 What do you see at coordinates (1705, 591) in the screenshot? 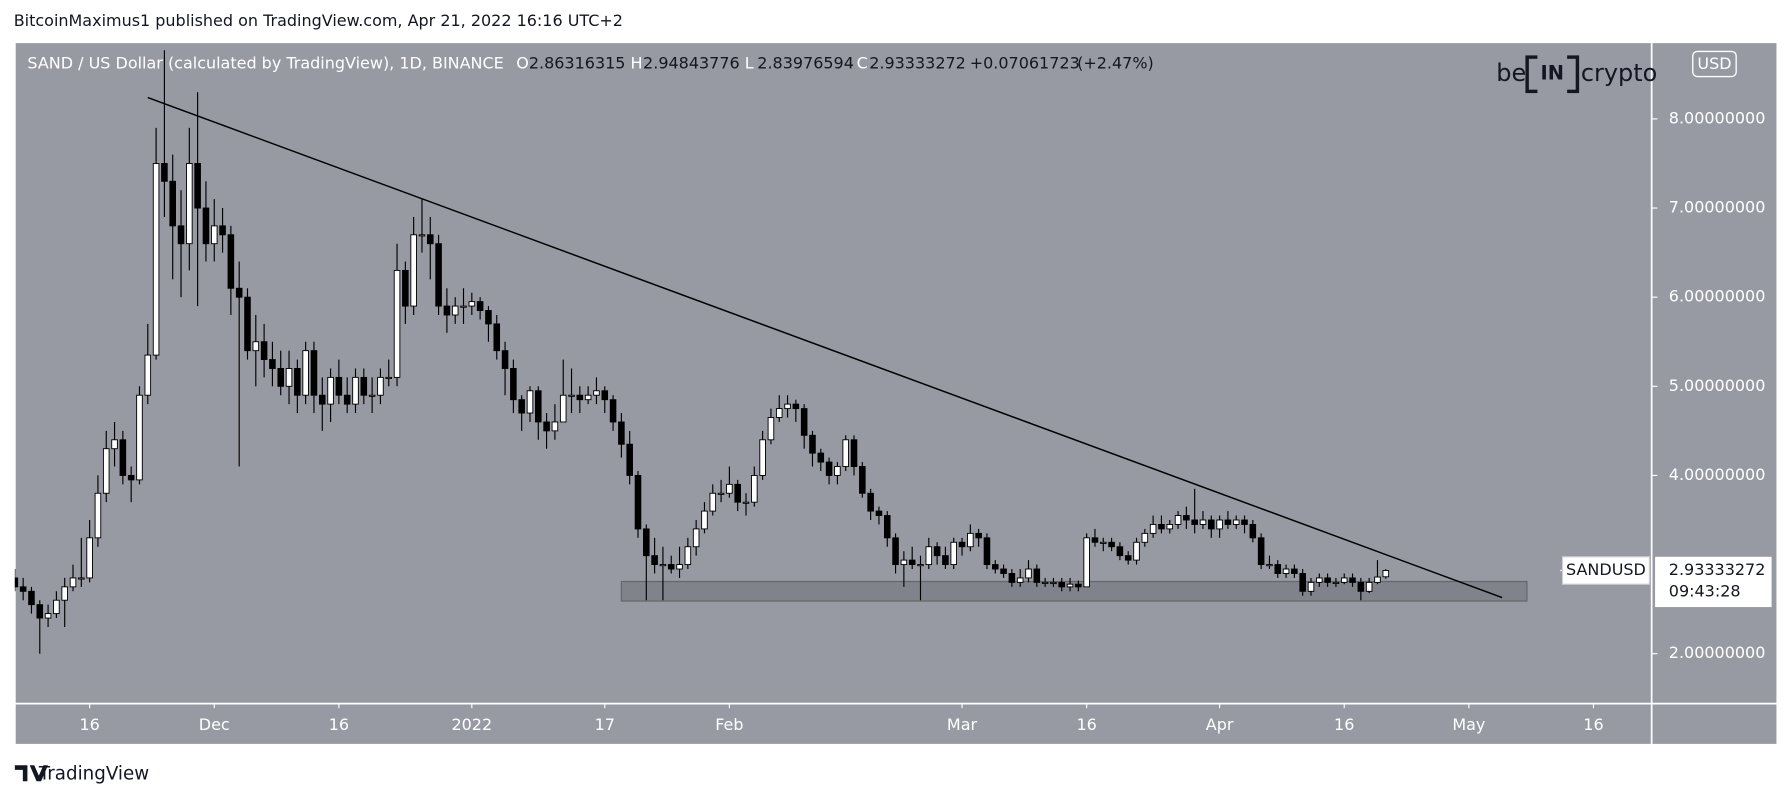
I see `price-tag-countdown: 09:43:28` at bounding box center [1705, 591].